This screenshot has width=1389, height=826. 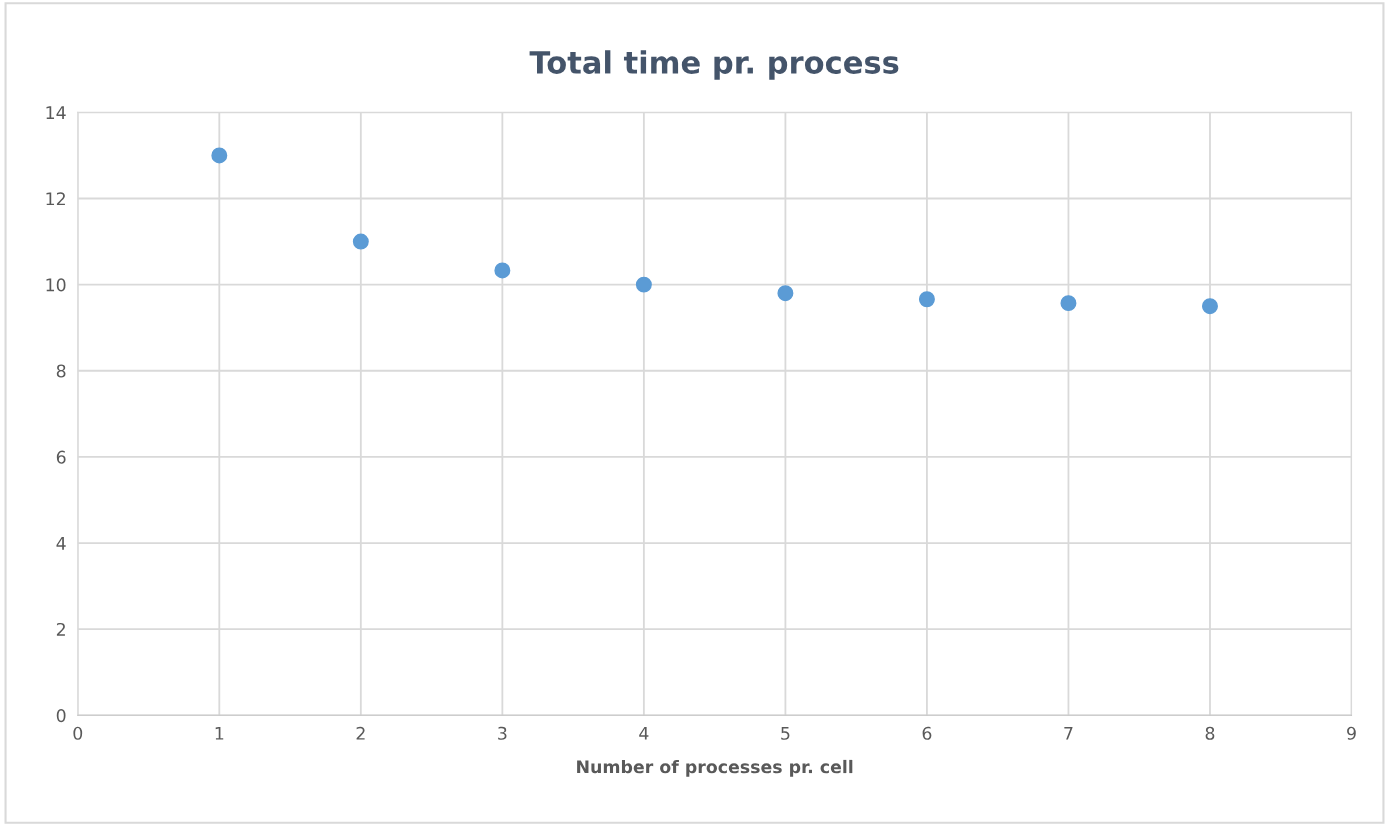 I want to click on y-tick-label: 0, so click(x=61, y=716).